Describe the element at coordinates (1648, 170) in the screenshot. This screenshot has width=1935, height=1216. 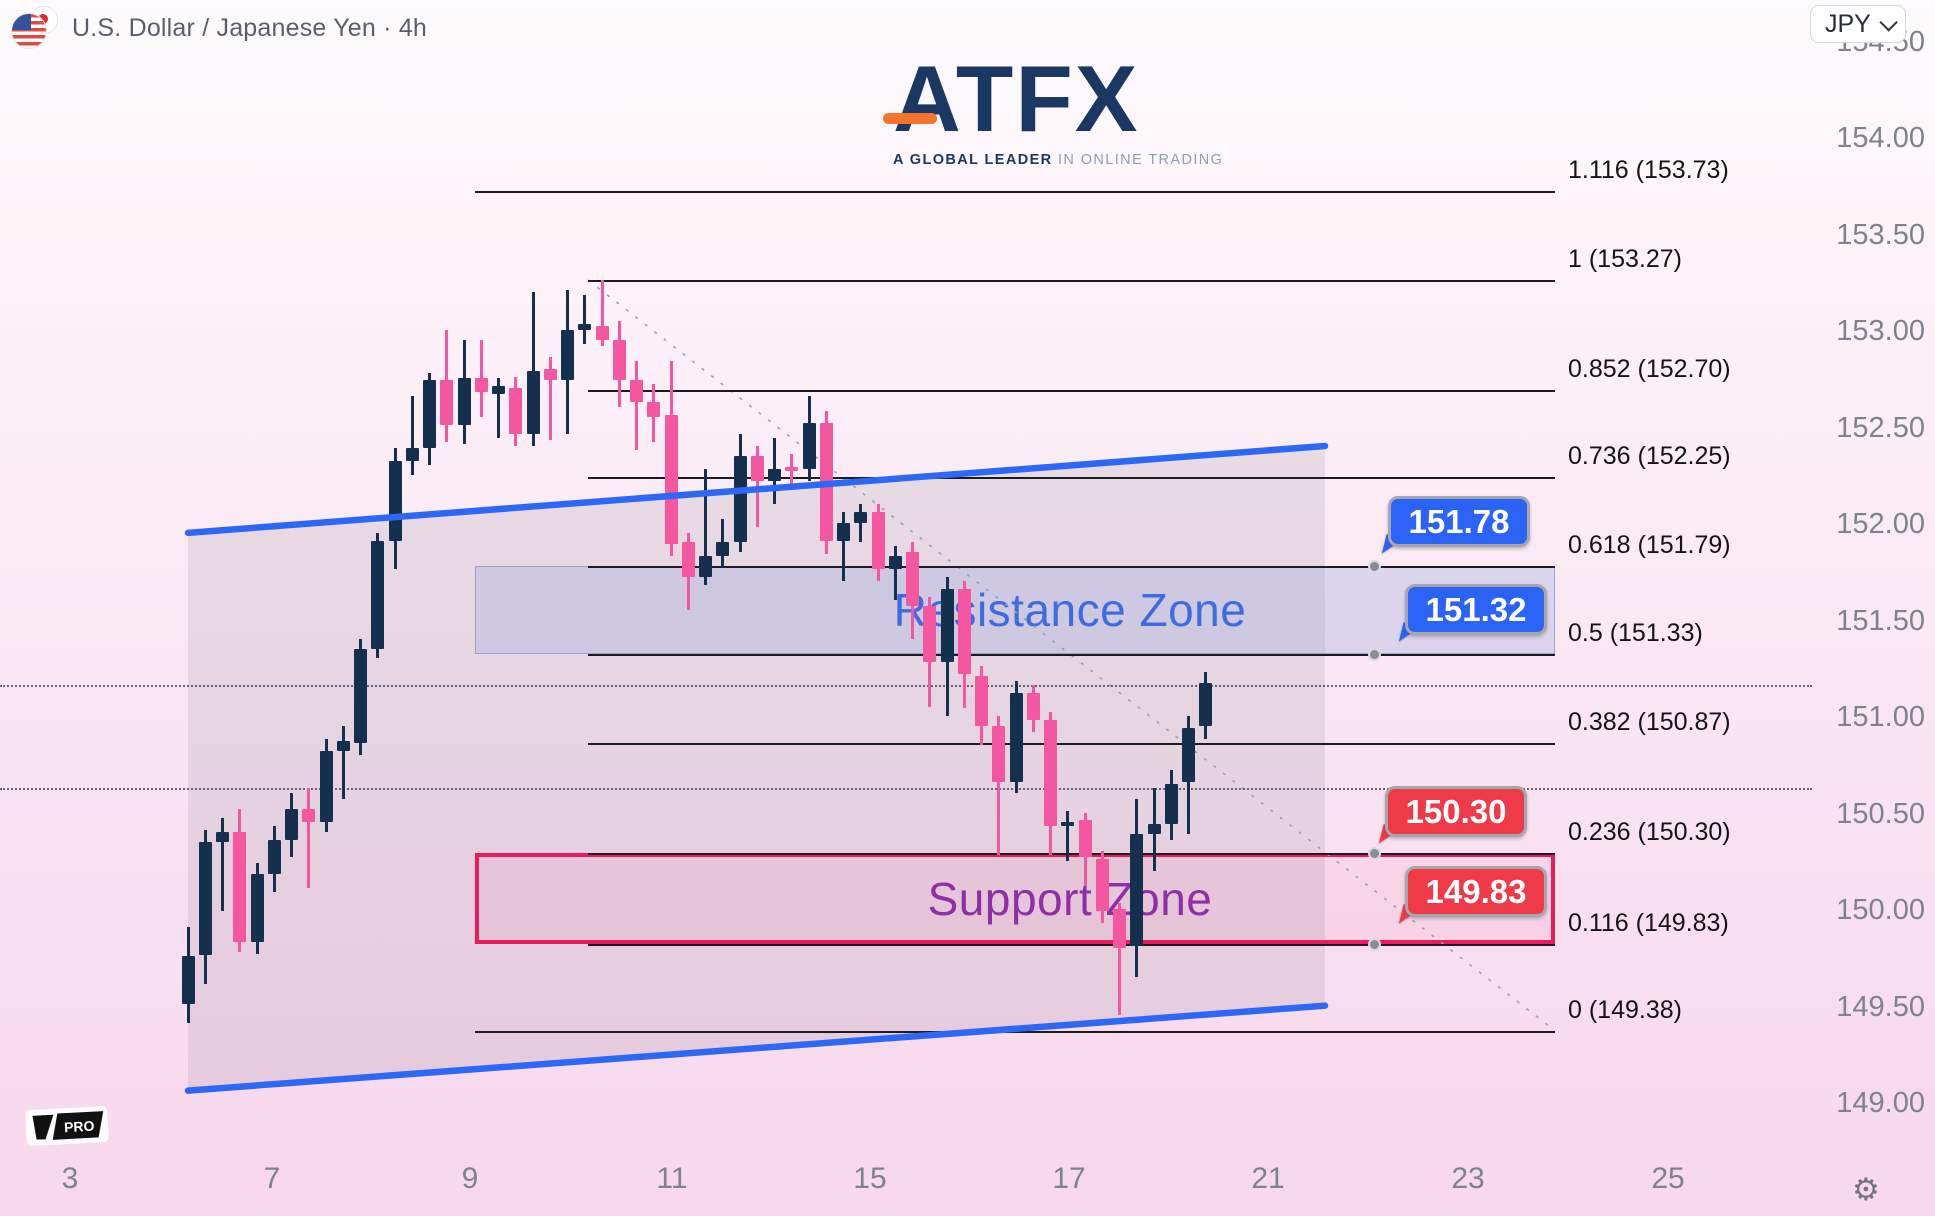
I see `fib-level-label: 1.116 (153.73)` at that location.